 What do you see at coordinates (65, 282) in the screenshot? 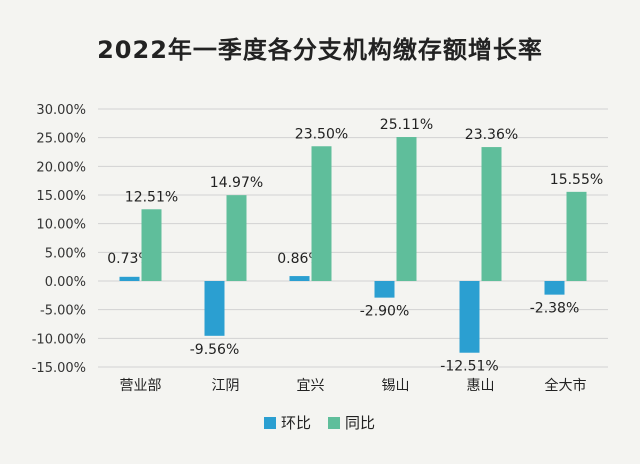
I see `y-tick-label: 0.00%` at bounding box center [65, 282].